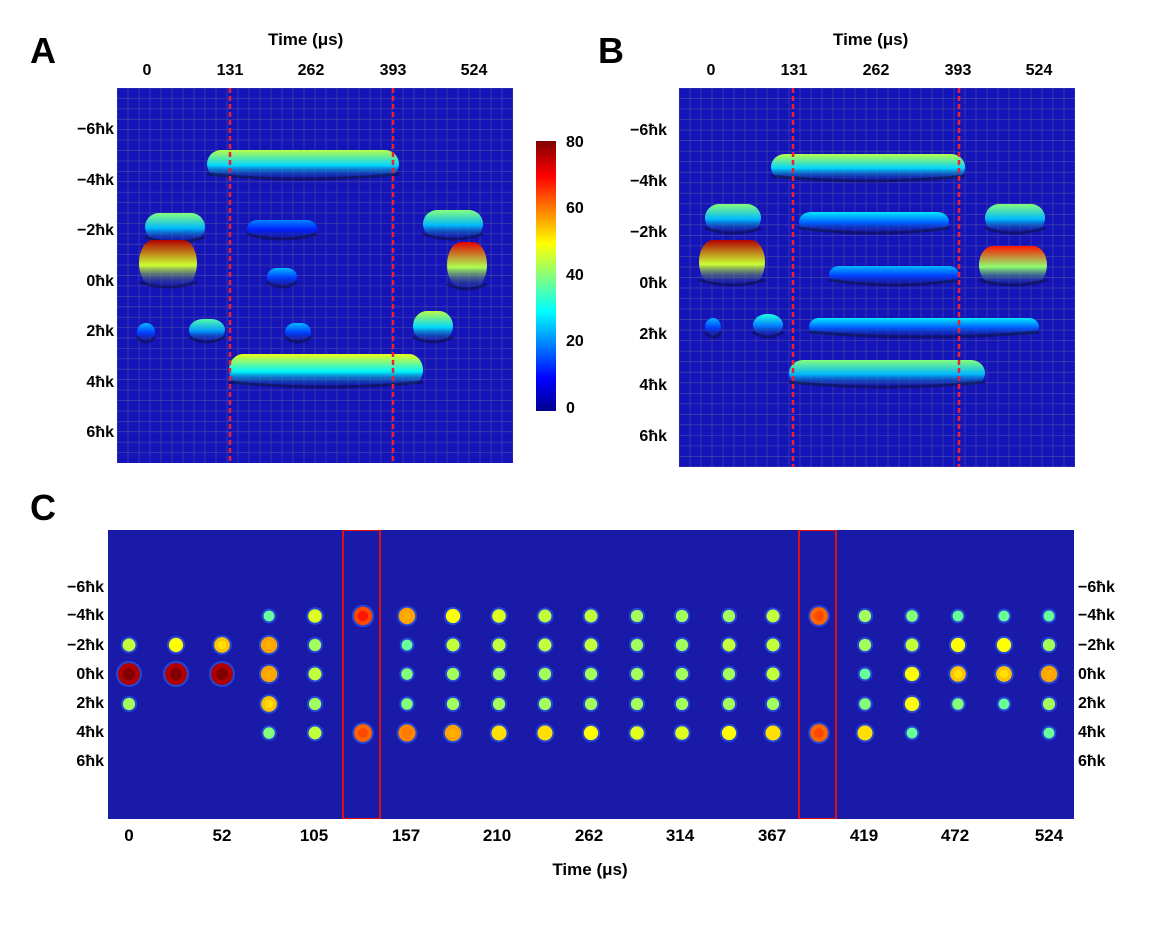  I want to click on panel-c-ylabel-right: −2ħk, so click(1096, 645).